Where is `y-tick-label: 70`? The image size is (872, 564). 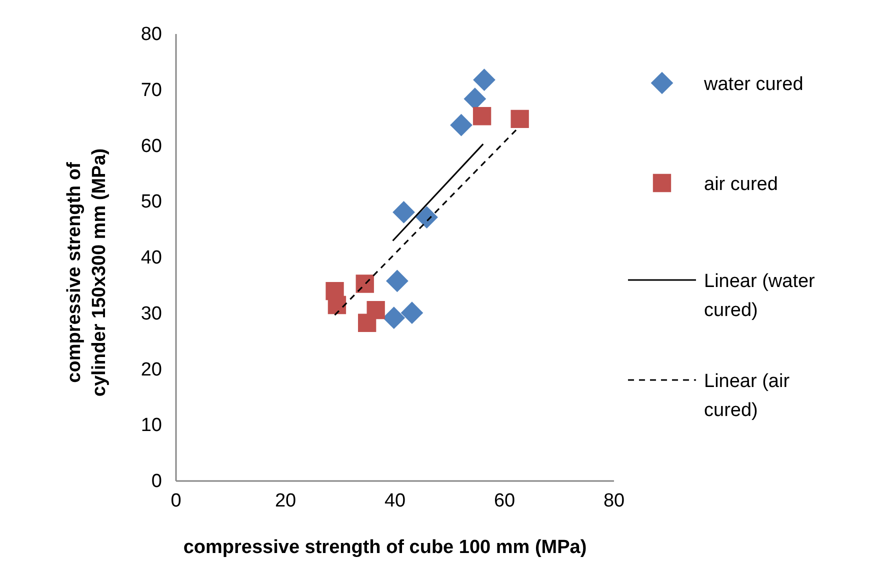 y-tick-label: 70 is located at coordinates (151, 90).